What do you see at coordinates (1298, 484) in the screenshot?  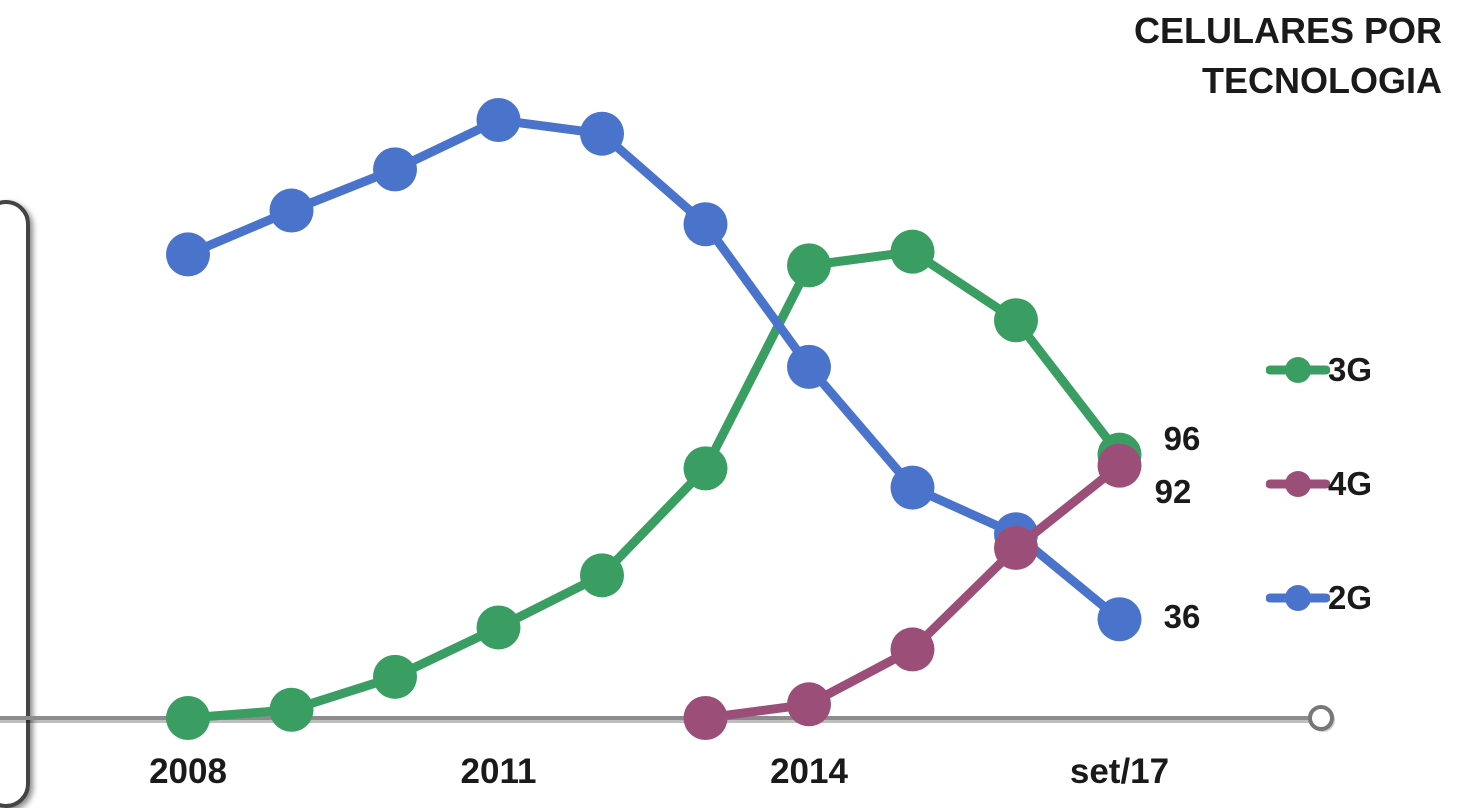 I see `legend-swatch-4g` at bounding box center [1298, 484].